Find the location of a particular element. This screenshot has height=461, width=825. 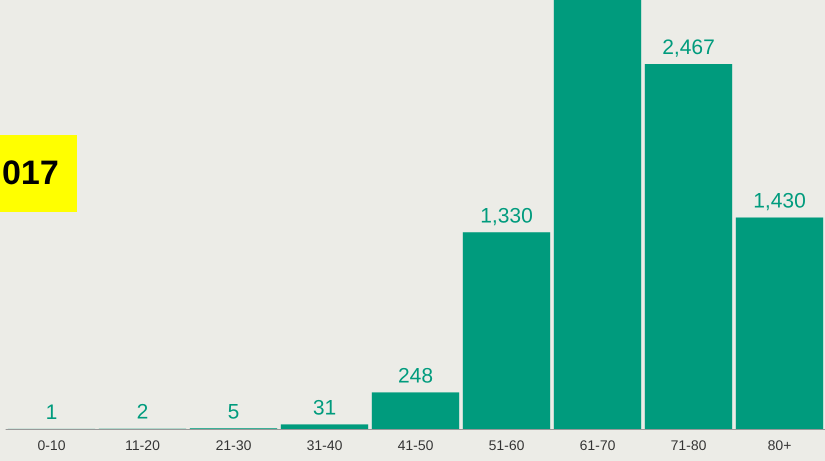

data-label: 31 is located at coordinates (324, 408).